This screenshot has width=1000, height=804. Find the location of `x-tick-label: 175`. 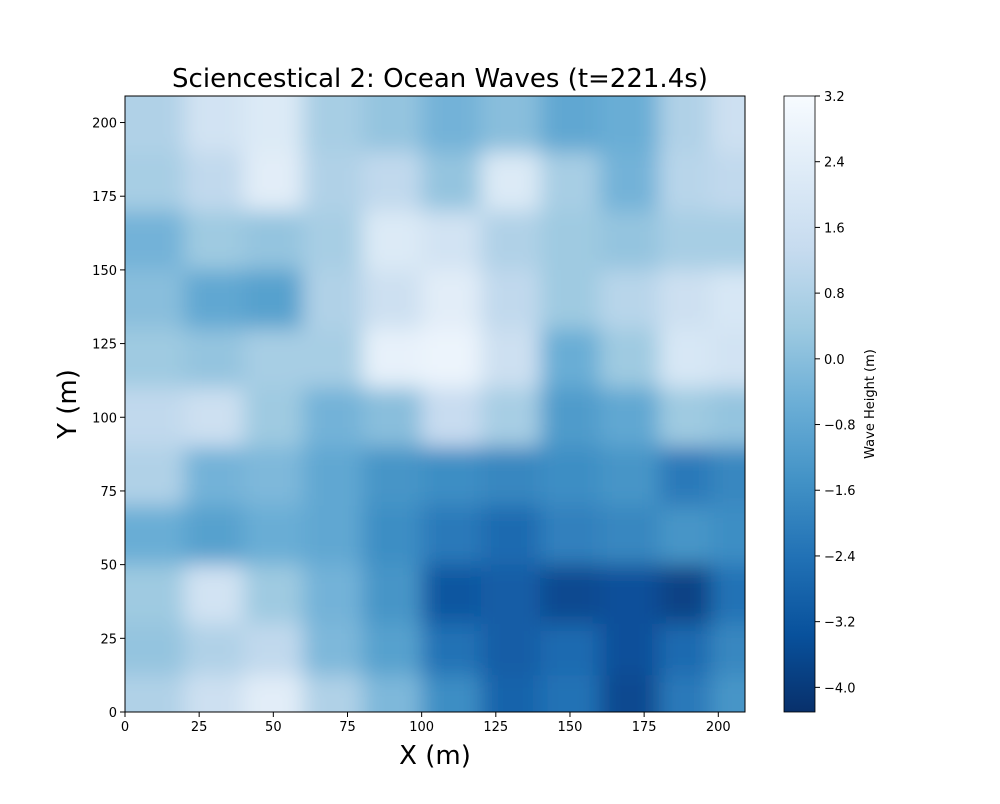

x-tick-label: 175 is located at coordinates (644, 727).